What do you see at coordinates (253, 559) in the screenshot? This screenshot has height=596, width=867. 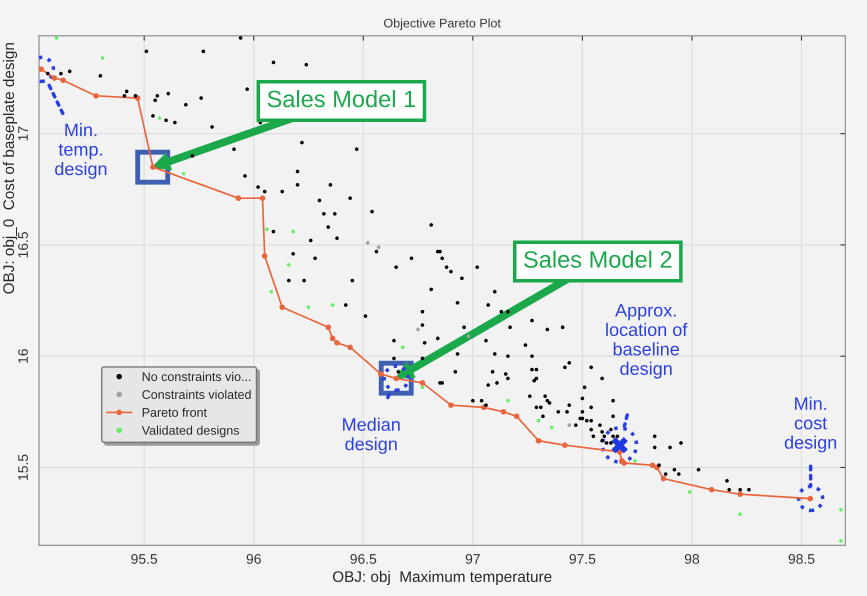 I see `x-tick-label: 96` at bounding box center [253, 559].